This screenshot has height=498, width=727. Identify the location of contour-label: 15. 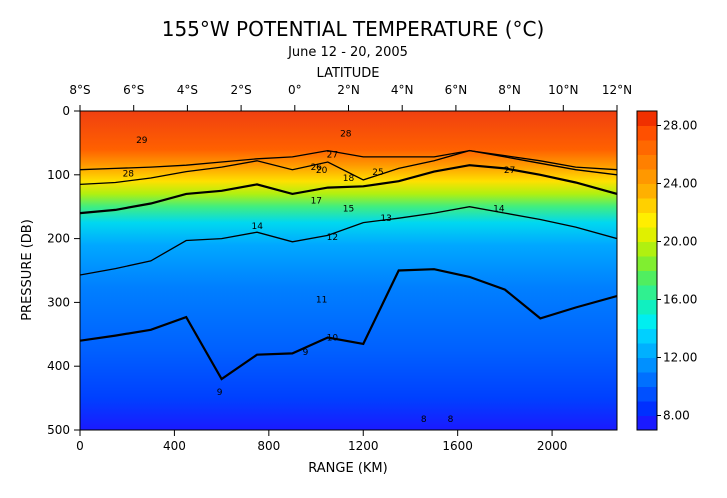
(348, 210).